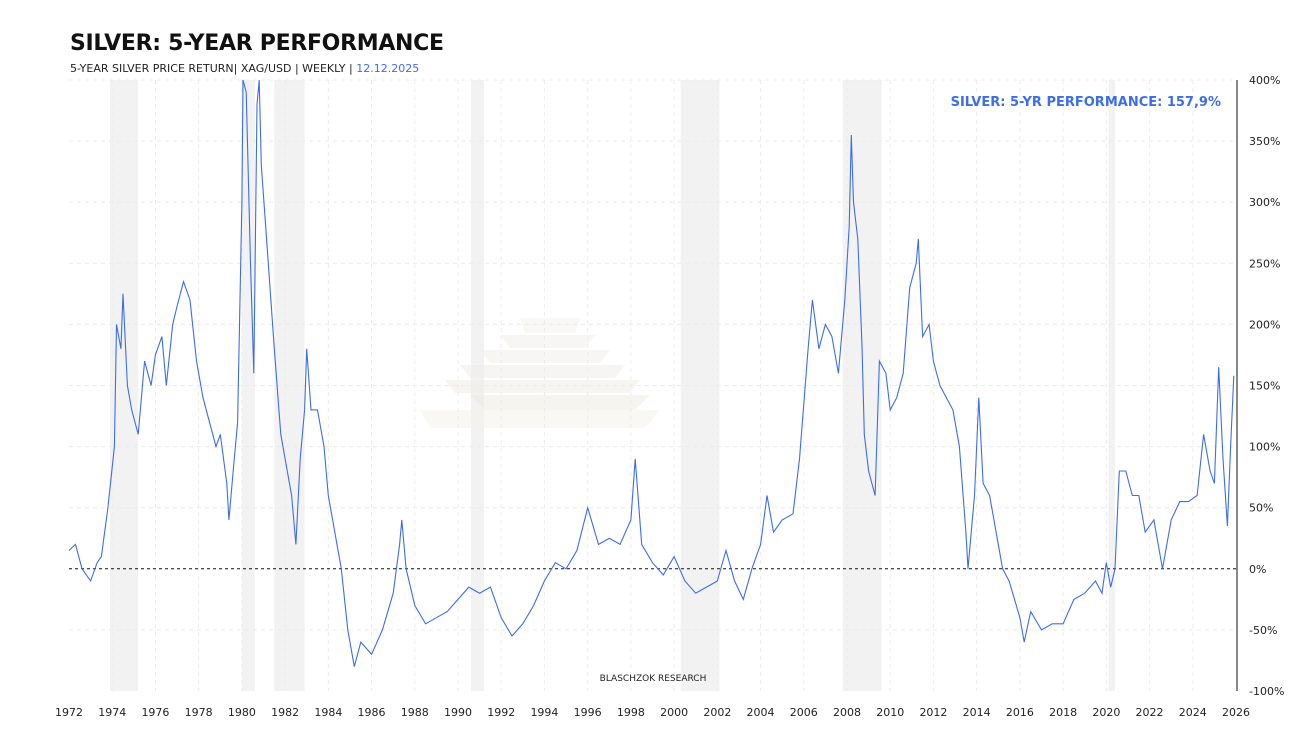  What do you see at coordinates (1086, 102) in the screenshot?
I see `performance-annotation: SILVER: 5-YR PERFORMANCE: 157,9%` at bounding box center [1086, 102].